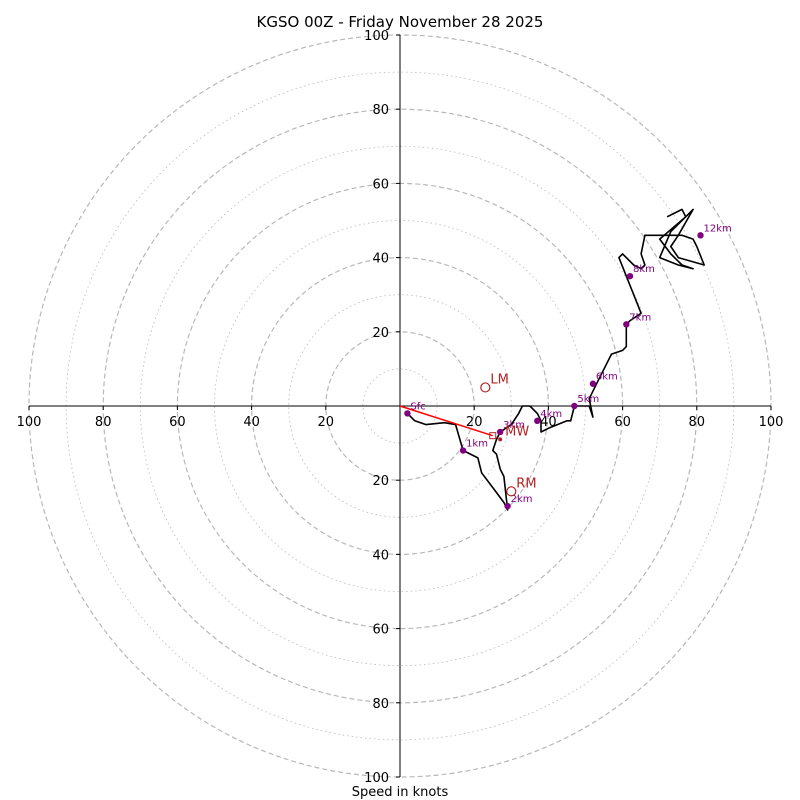 The height and width of the screenshot is (800, 800). I want to click on storm-motion-label: LM, so click(499, 379).